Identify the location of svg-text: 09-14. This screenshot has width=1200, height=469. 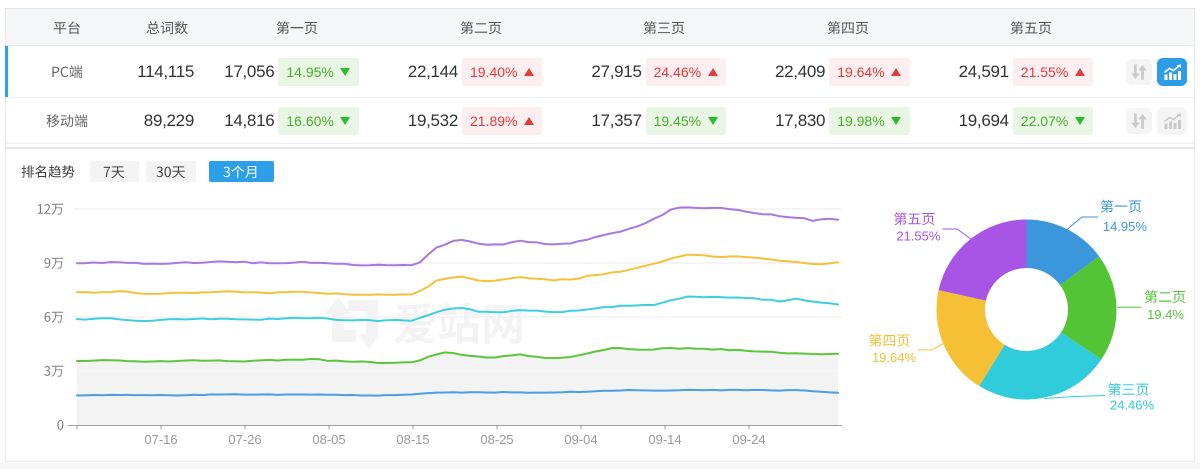
(664, 439).